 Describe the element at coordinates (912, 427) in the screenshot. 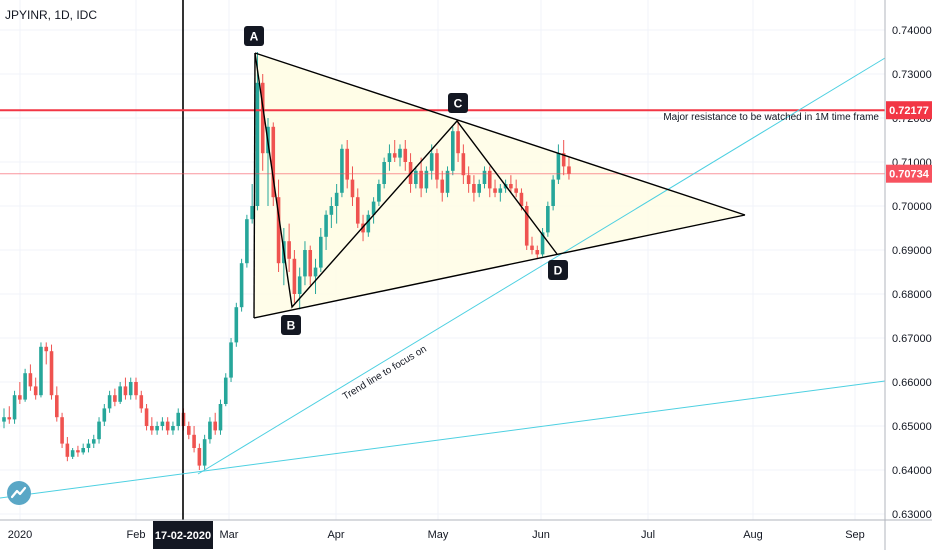

I see `y-tick-label: 0.65000` at that location.